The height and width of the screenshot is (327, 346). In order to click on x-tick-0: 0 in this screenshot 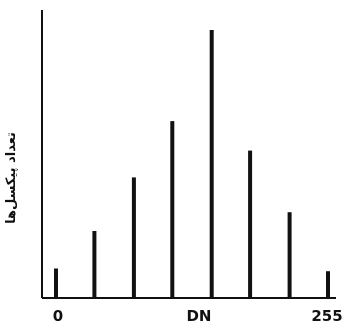, I will do `click(58, 316)`.